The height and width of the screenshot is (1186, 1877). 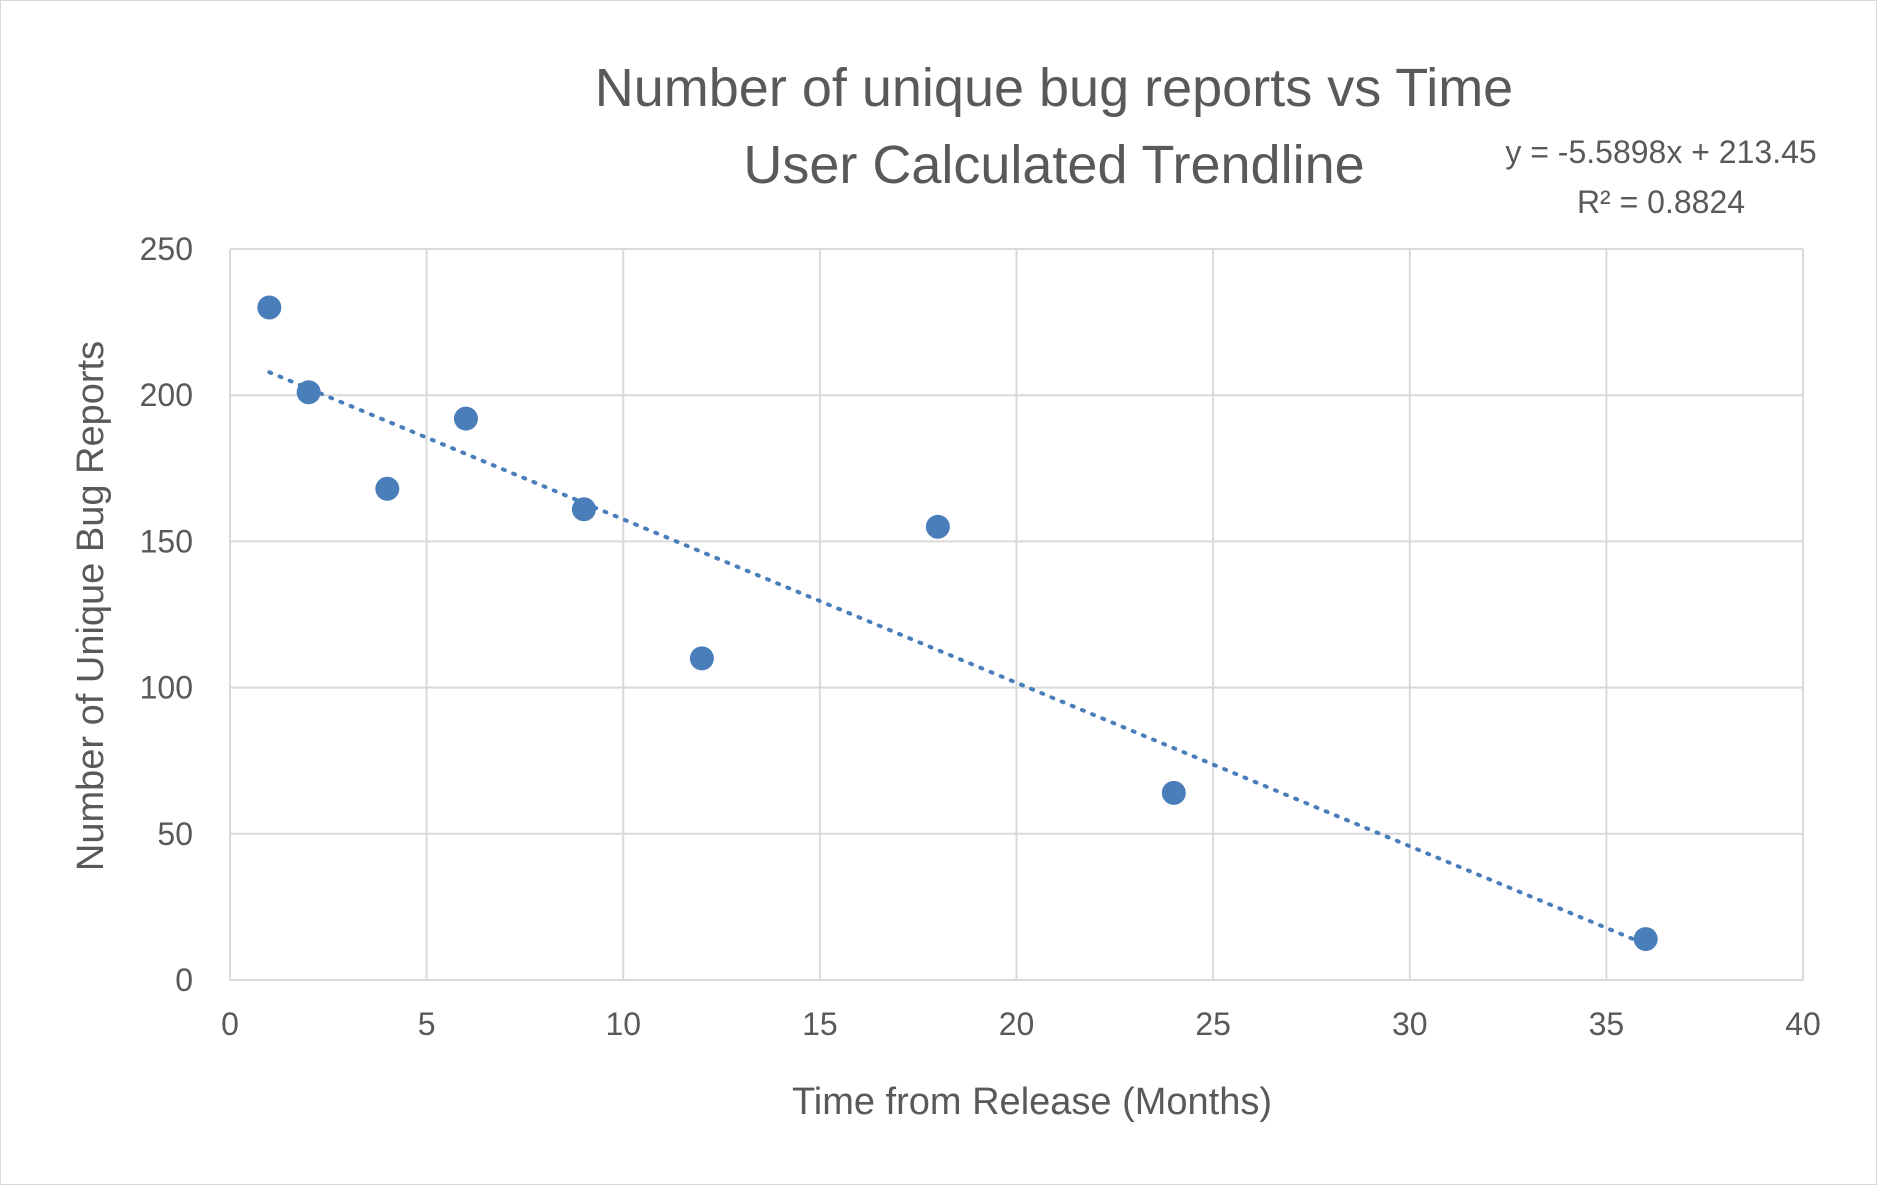 I want to click on y-tick-label: 200, so click(x=166, y=395).